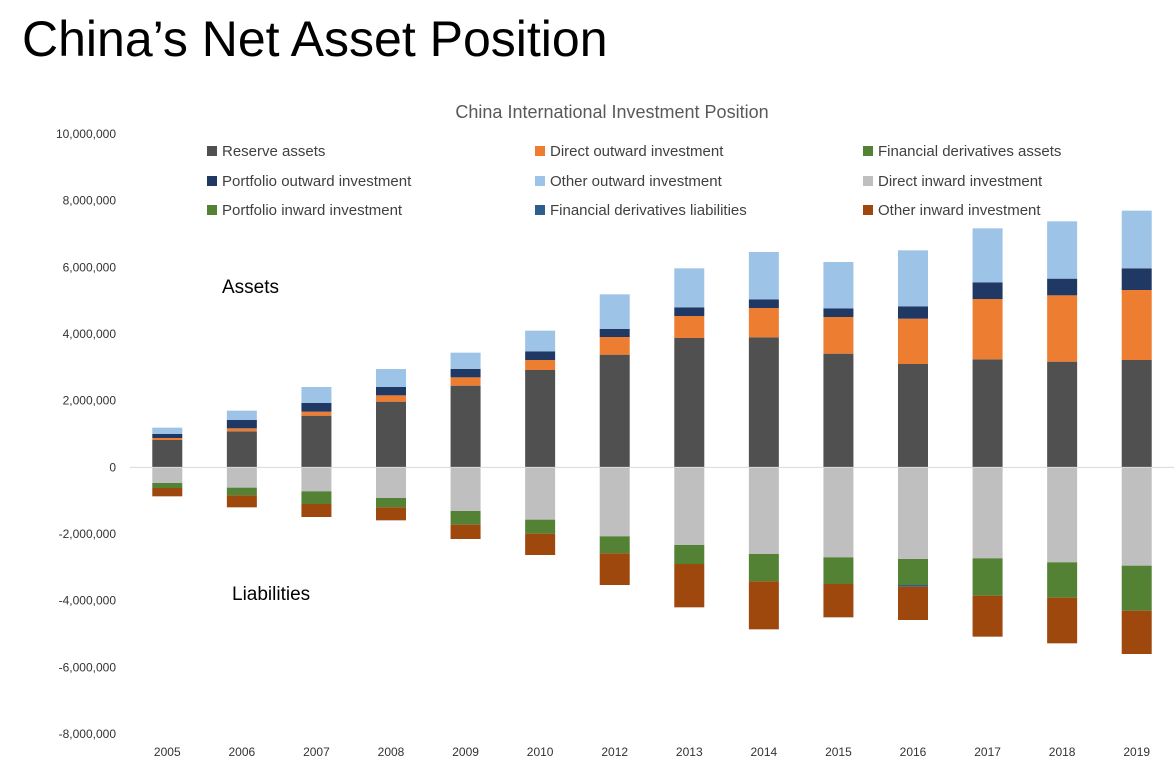 This screenshot has height=781, width=1174. What do you see at coordinates (689, 403) in the screenshot?
I see `bar-reserve-assets-2013` at bounding box center [689, 403].